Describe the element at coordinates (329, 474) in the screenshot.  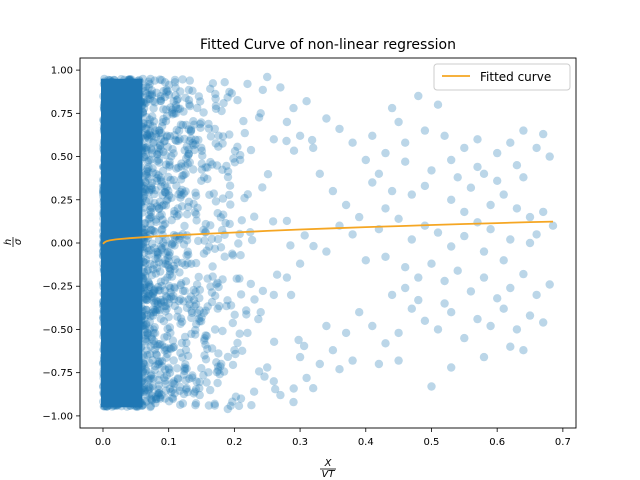
I see `x-axis-label-denominator: VT` at that location.